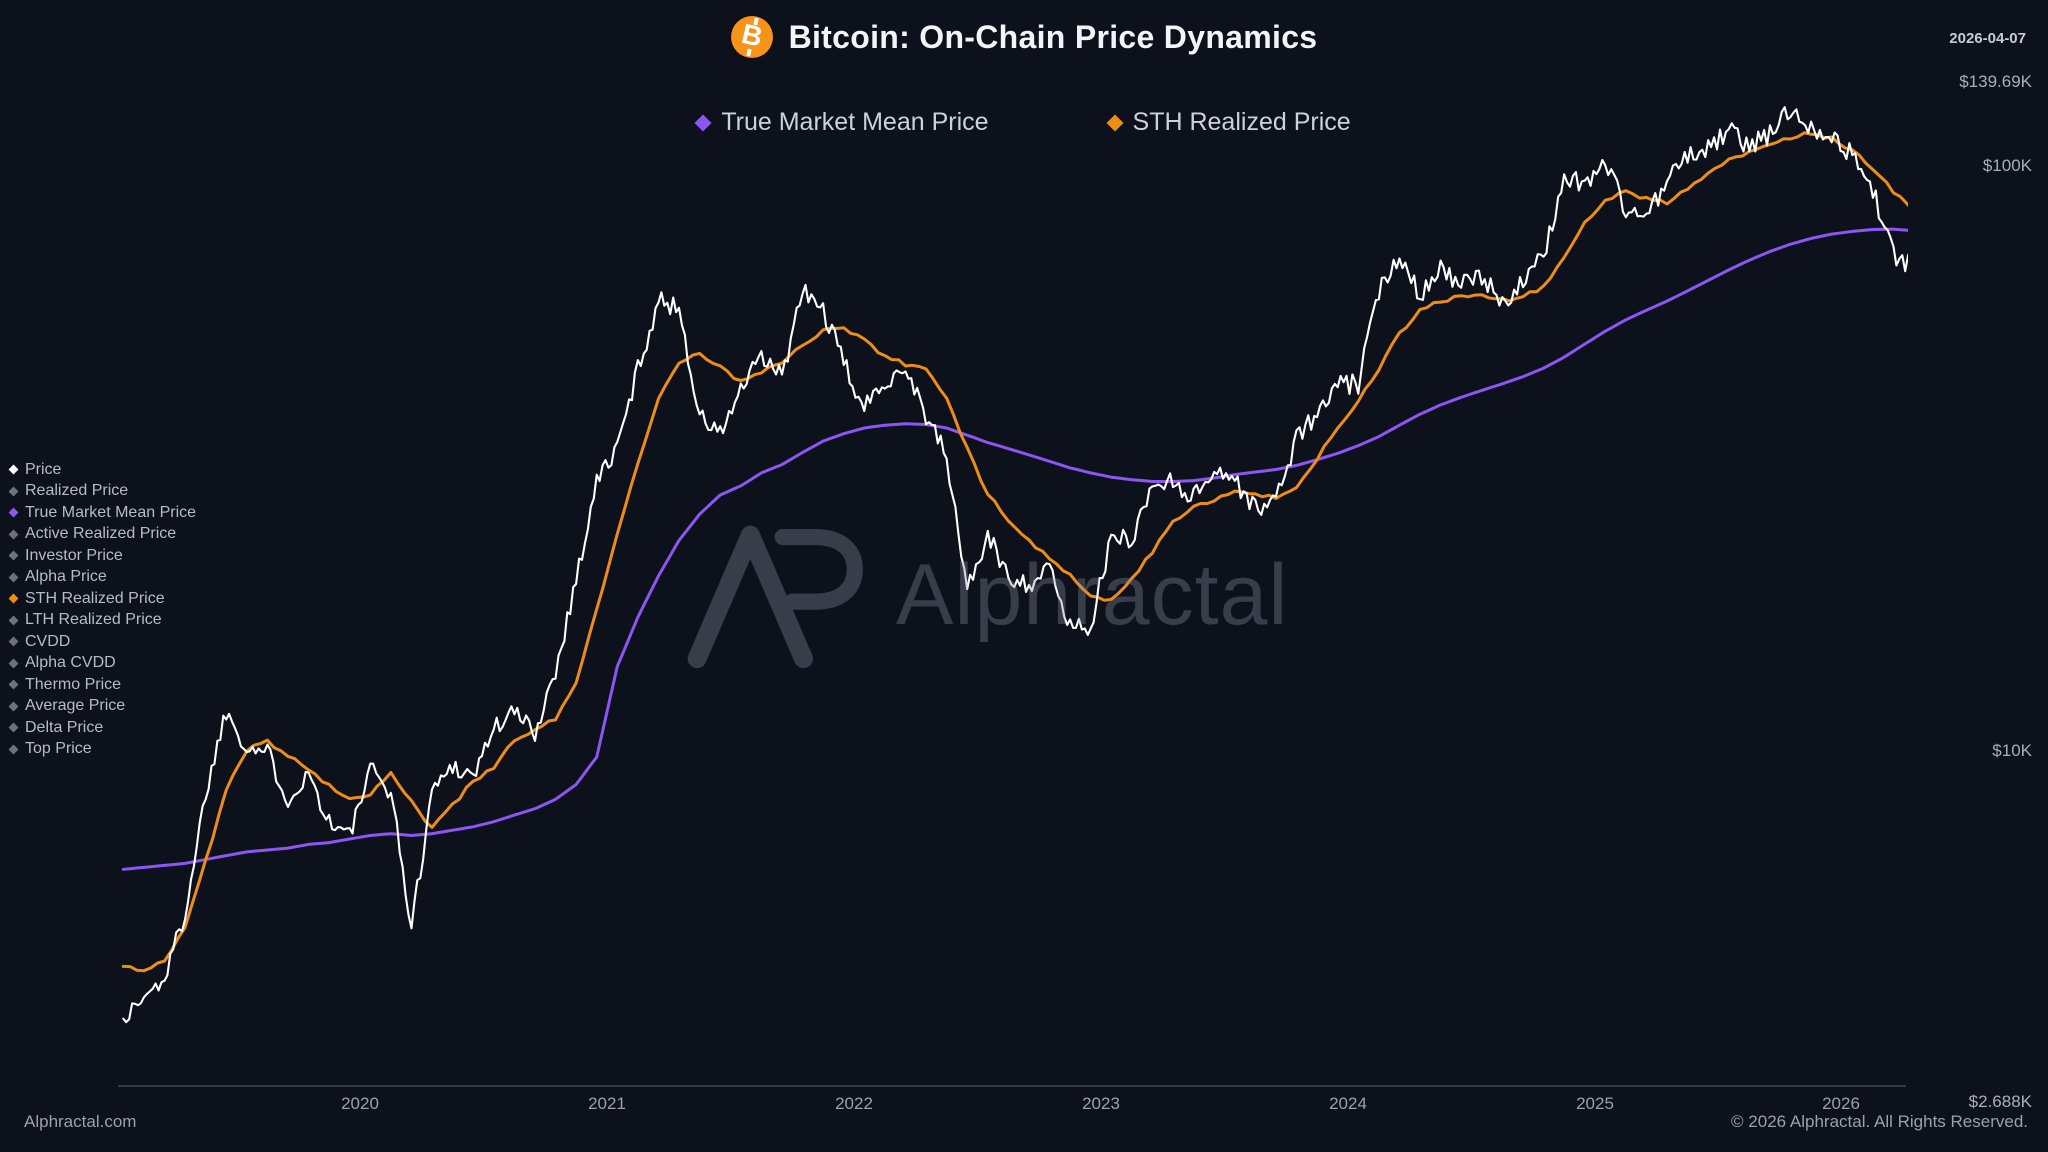 The image size is (2048, 1152). What do you see at coordinates (855, 122) in the screenshot?
I see `legend-label: True Market Mean Price` at bounding box center [855, 122].